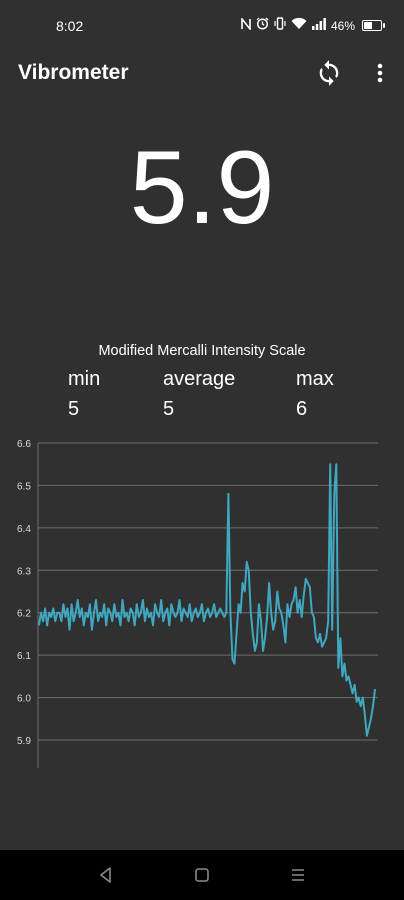 The image size is (404, 900). Describe the element at coordinates (299, 25) in the screenshot. I see `wifi-icon` at that location.